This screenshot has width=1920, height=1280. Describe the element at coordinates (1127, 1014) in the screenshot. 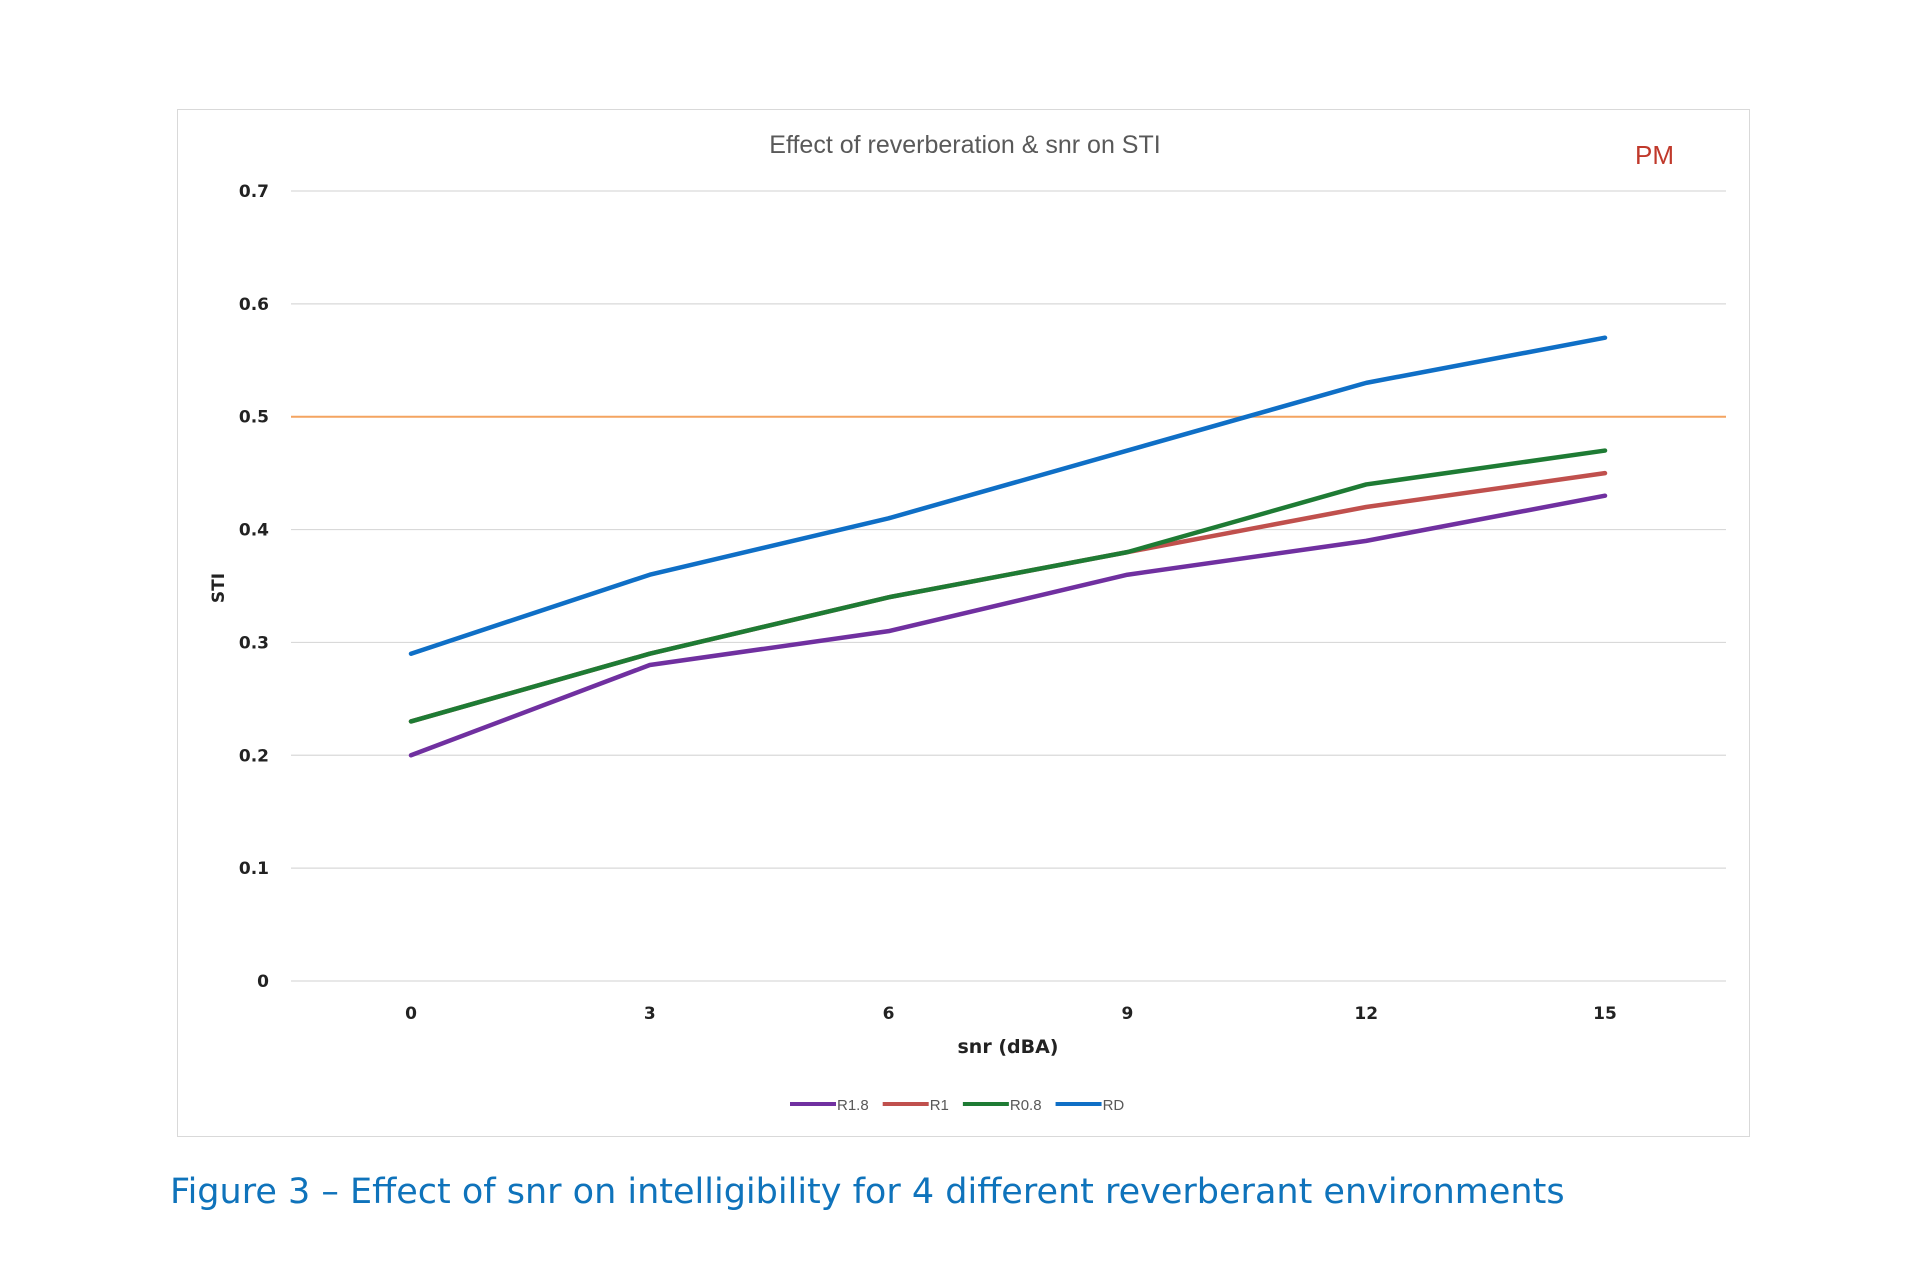

I see `x-tick-label: 9` at that location.